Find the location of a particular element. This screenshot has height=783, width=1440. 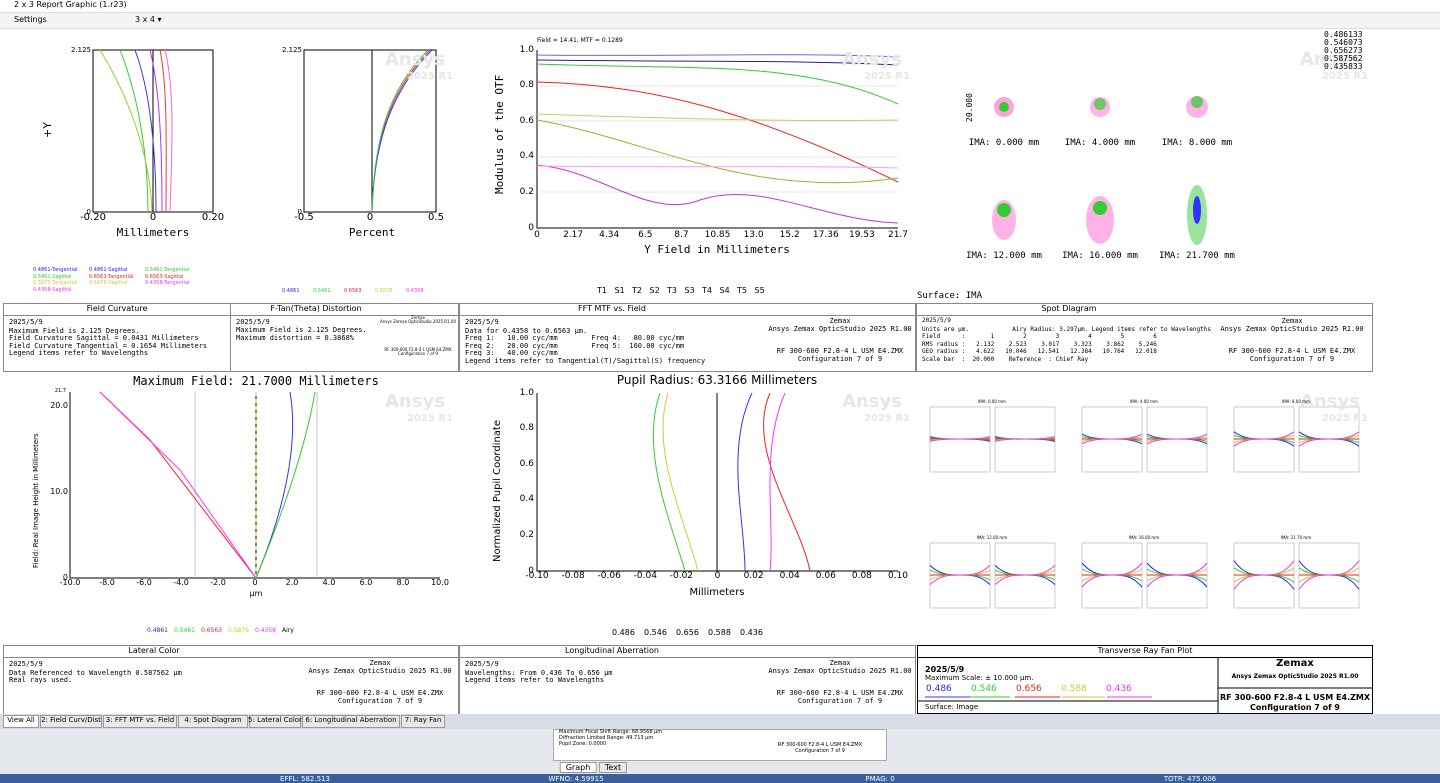

tab-label: 6: Longitudinal Aberration is located at coordinates (351, 720).